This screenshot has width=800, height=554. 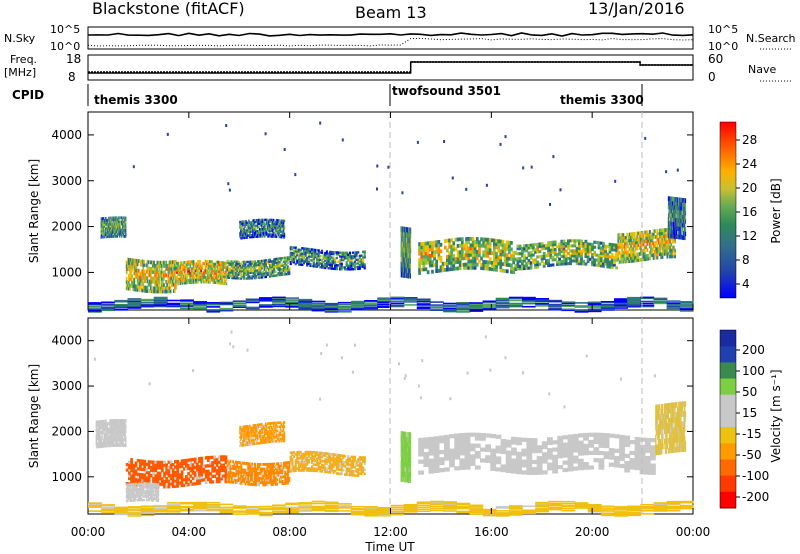 What do you see at coordinates (390, 34) in the screenshot?
I see `nsky-series` at bounding box center [390, 34].